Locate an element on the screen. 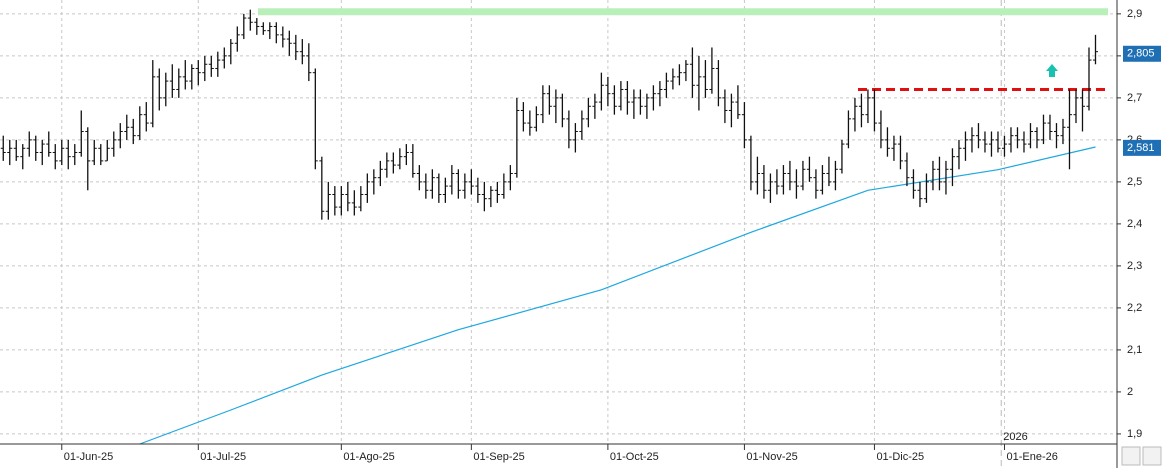 This screenshot has width=1164, height=468. x-tick-label: 01-Jun-25 is located at coordinates (89, 457).